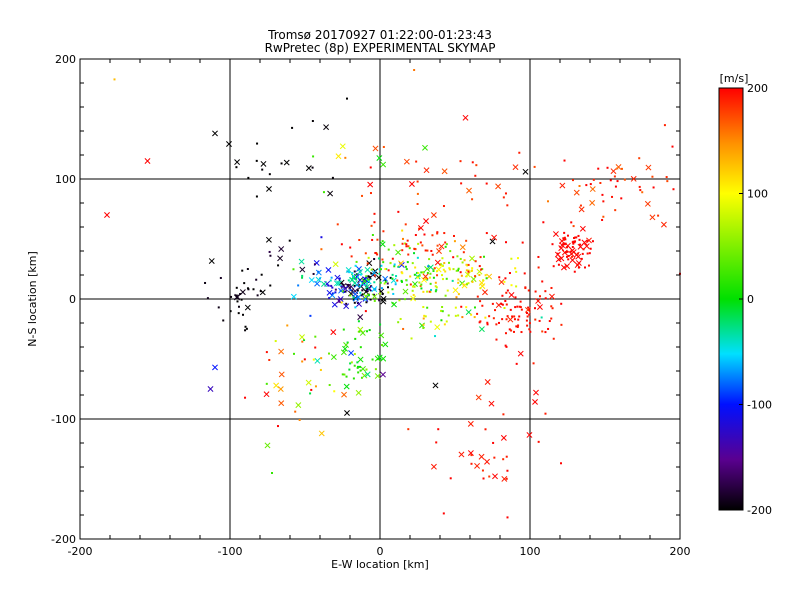 This screenshot has height=600, width=800. I want to click on x-tick-label: -100, so click(230, 551).